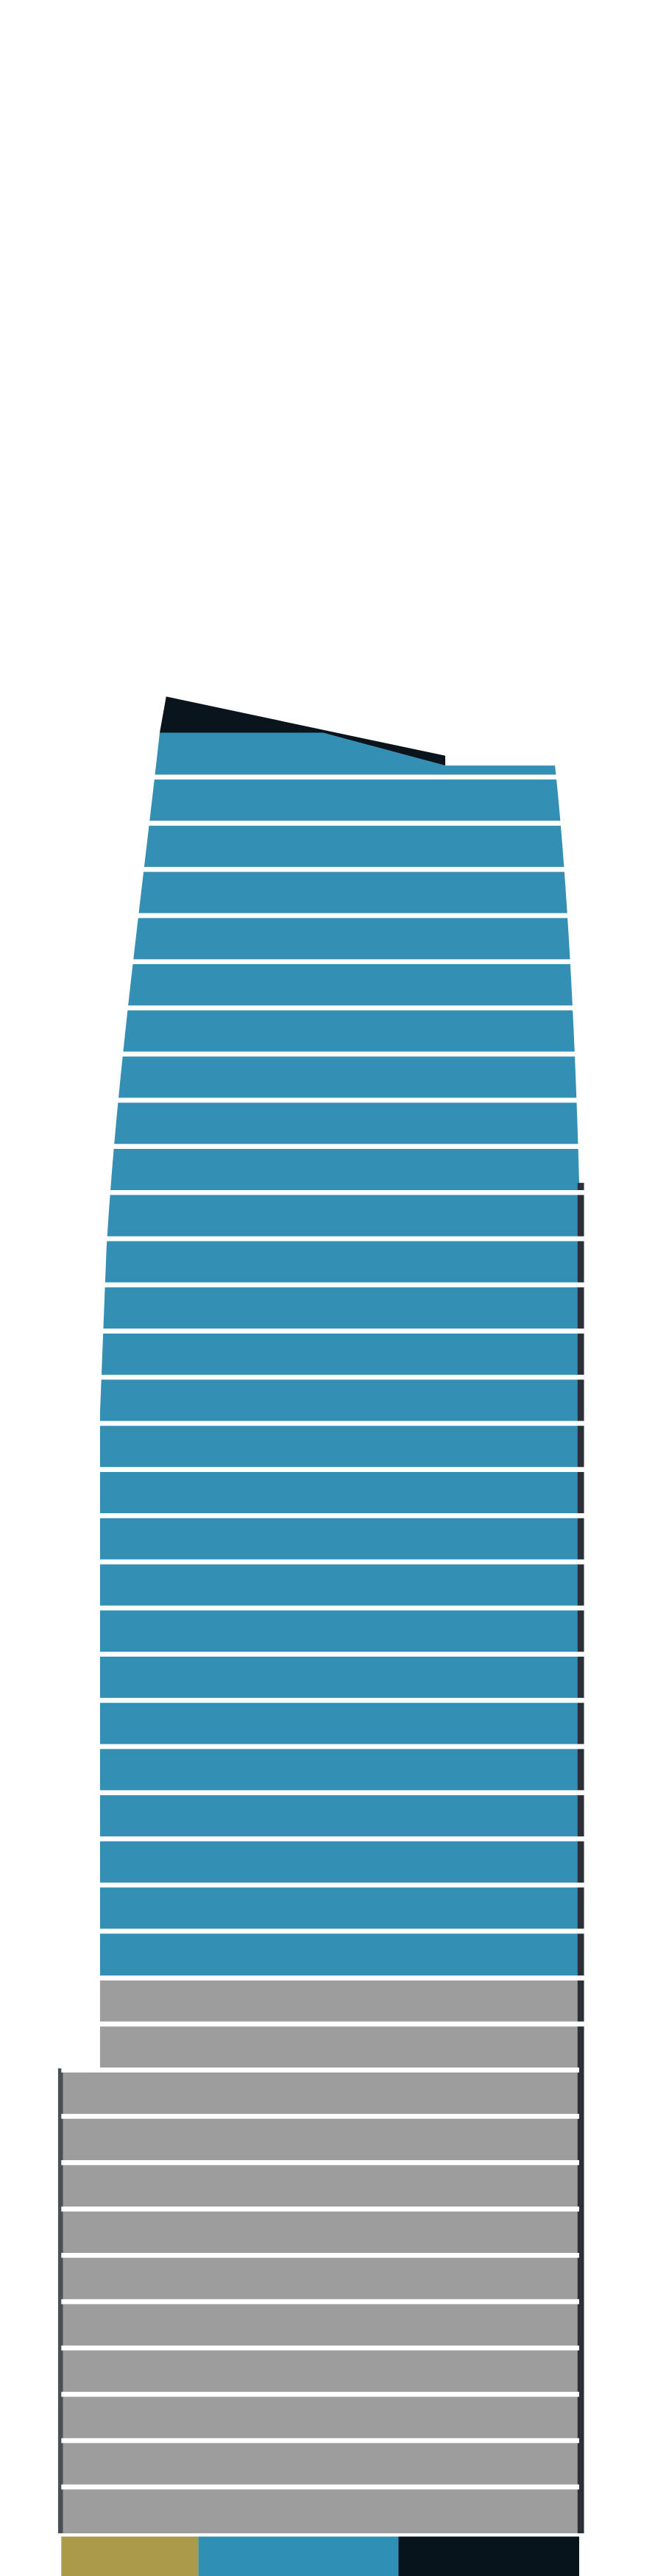 This screenshot has height=2576, width=655. Describe the element at coordinates (580, 1858) in the screenshot. I see `shadow-edge` at that location.